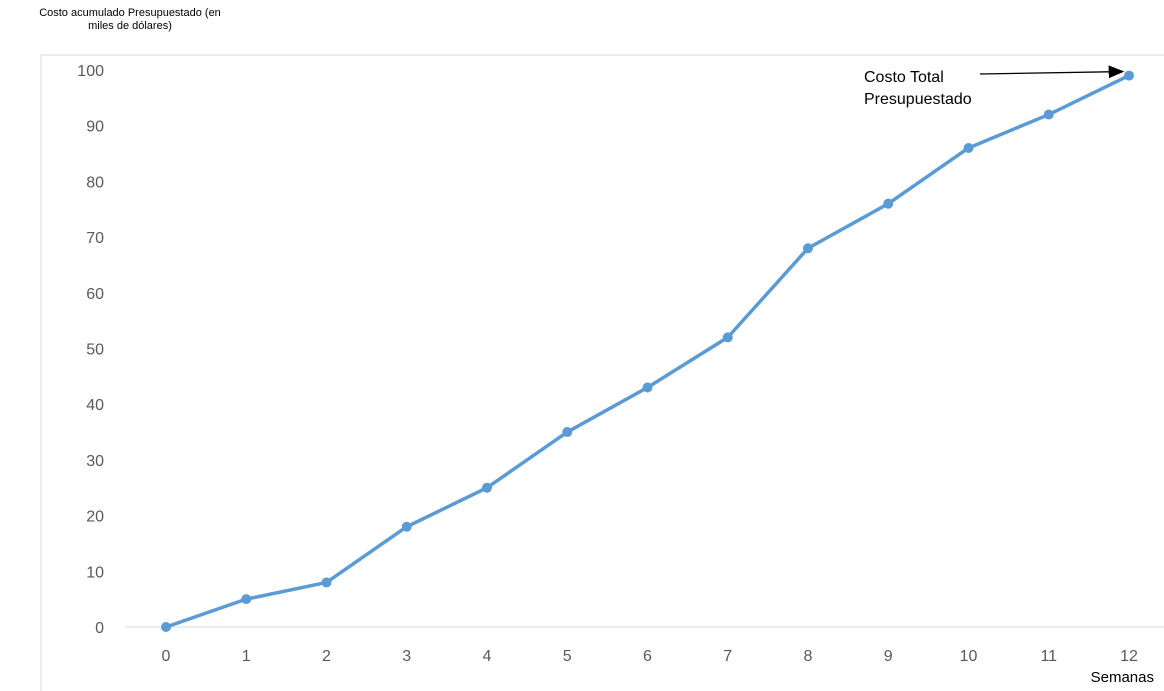 The width and height of the screenshot is (1164, 691). I want to click on y-tick-label: 100, so click(90, 71).